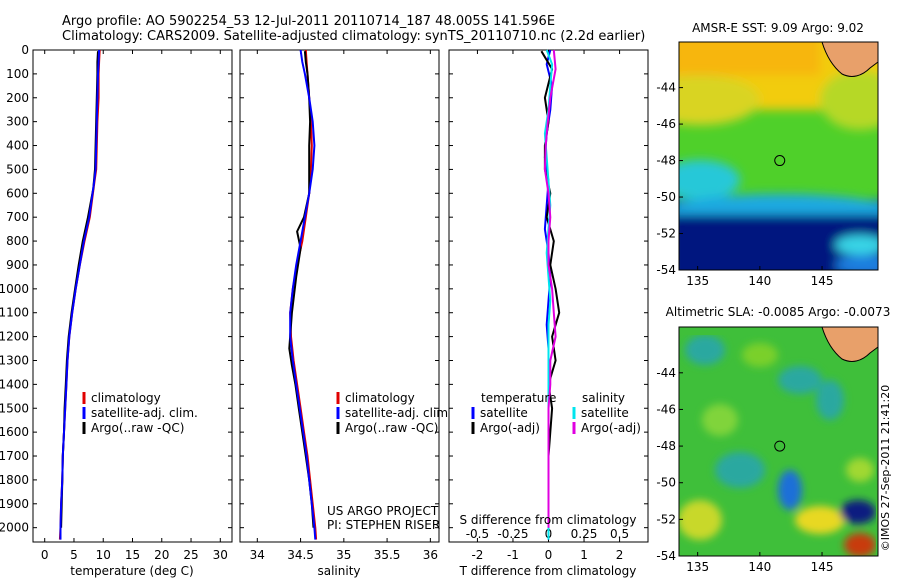  Describe the element at coordinates (513, 555) in the screenshot. I see `x-tick-label: -1` at that location.